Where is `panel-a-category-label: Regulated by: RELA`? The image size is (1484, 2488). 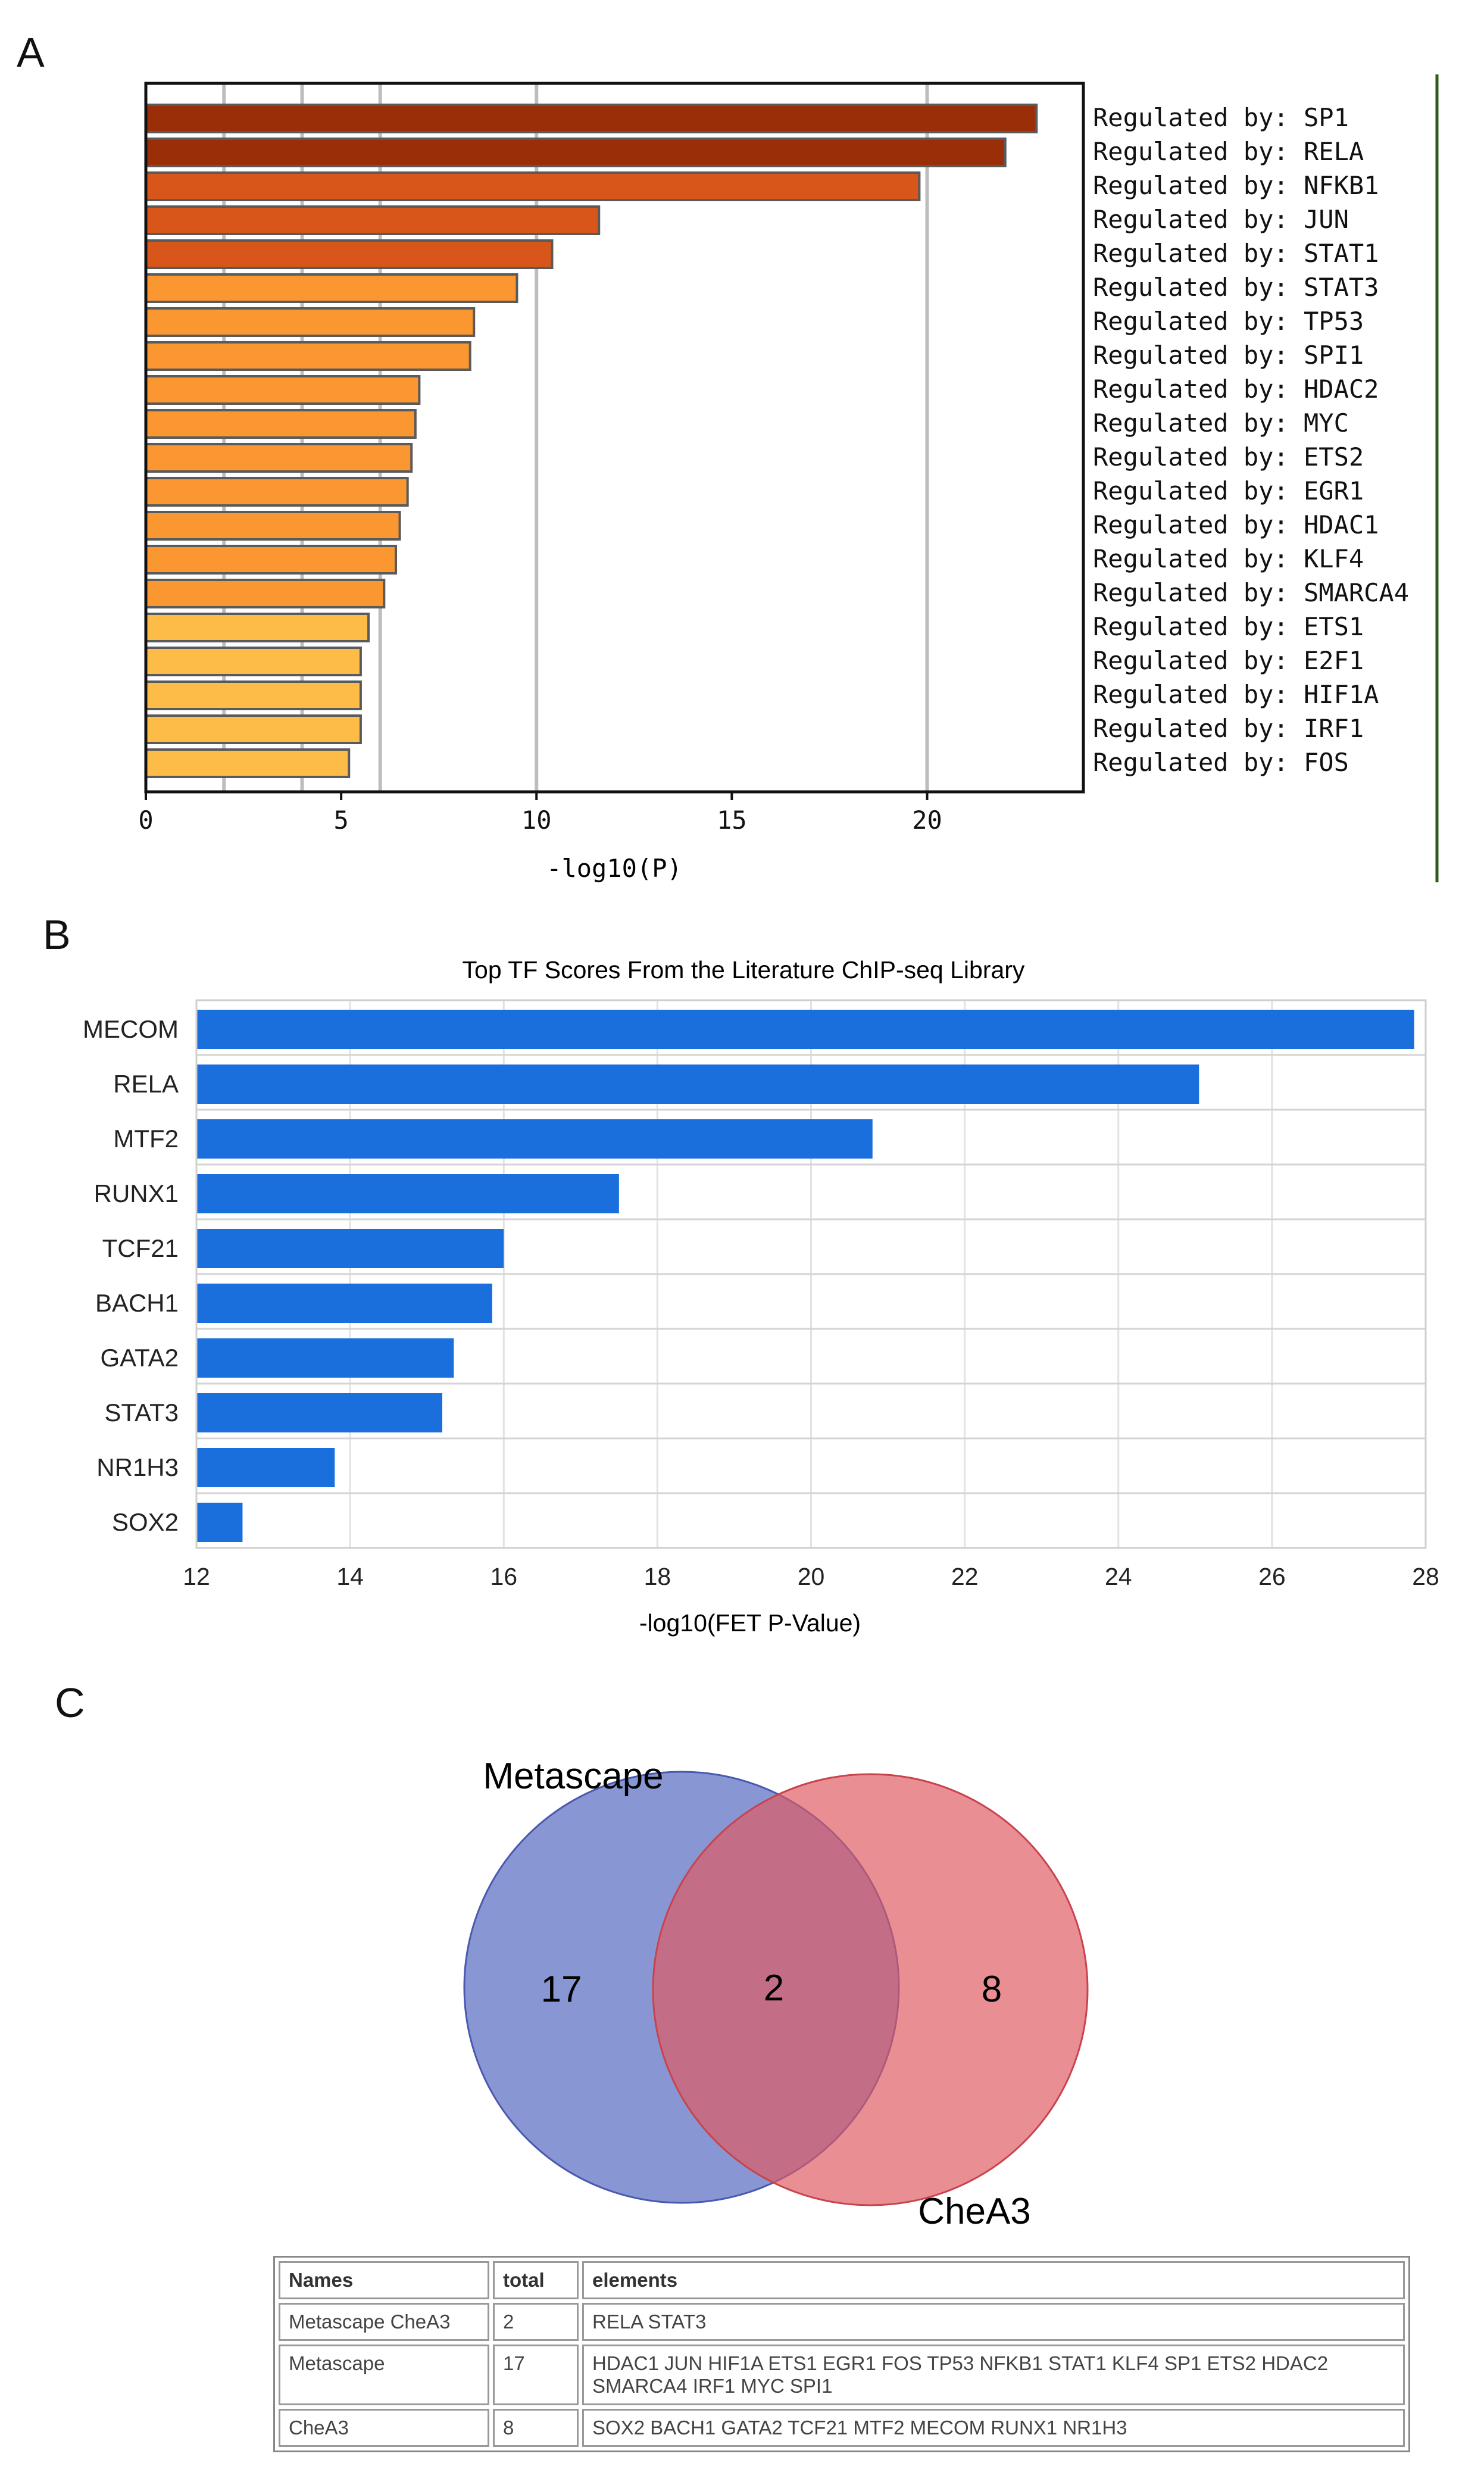 panel-a-category-label: Regulated by: RELA is located at coordinates (1229, 151).